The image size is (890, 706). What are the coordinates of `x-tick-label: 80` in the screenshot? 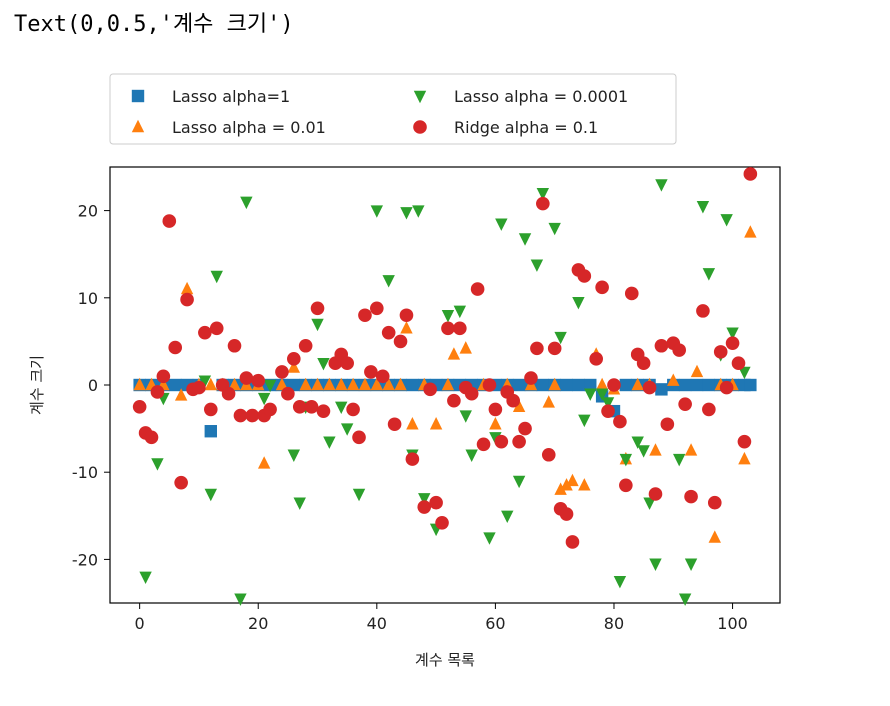 It's located at (614, 623).